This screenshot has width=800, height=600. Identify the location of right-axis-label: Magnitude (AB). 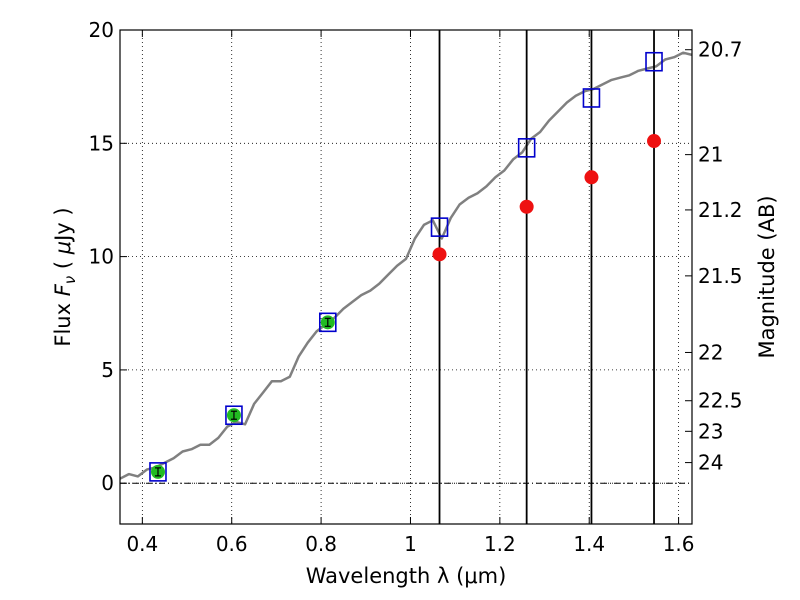
(767, 276).